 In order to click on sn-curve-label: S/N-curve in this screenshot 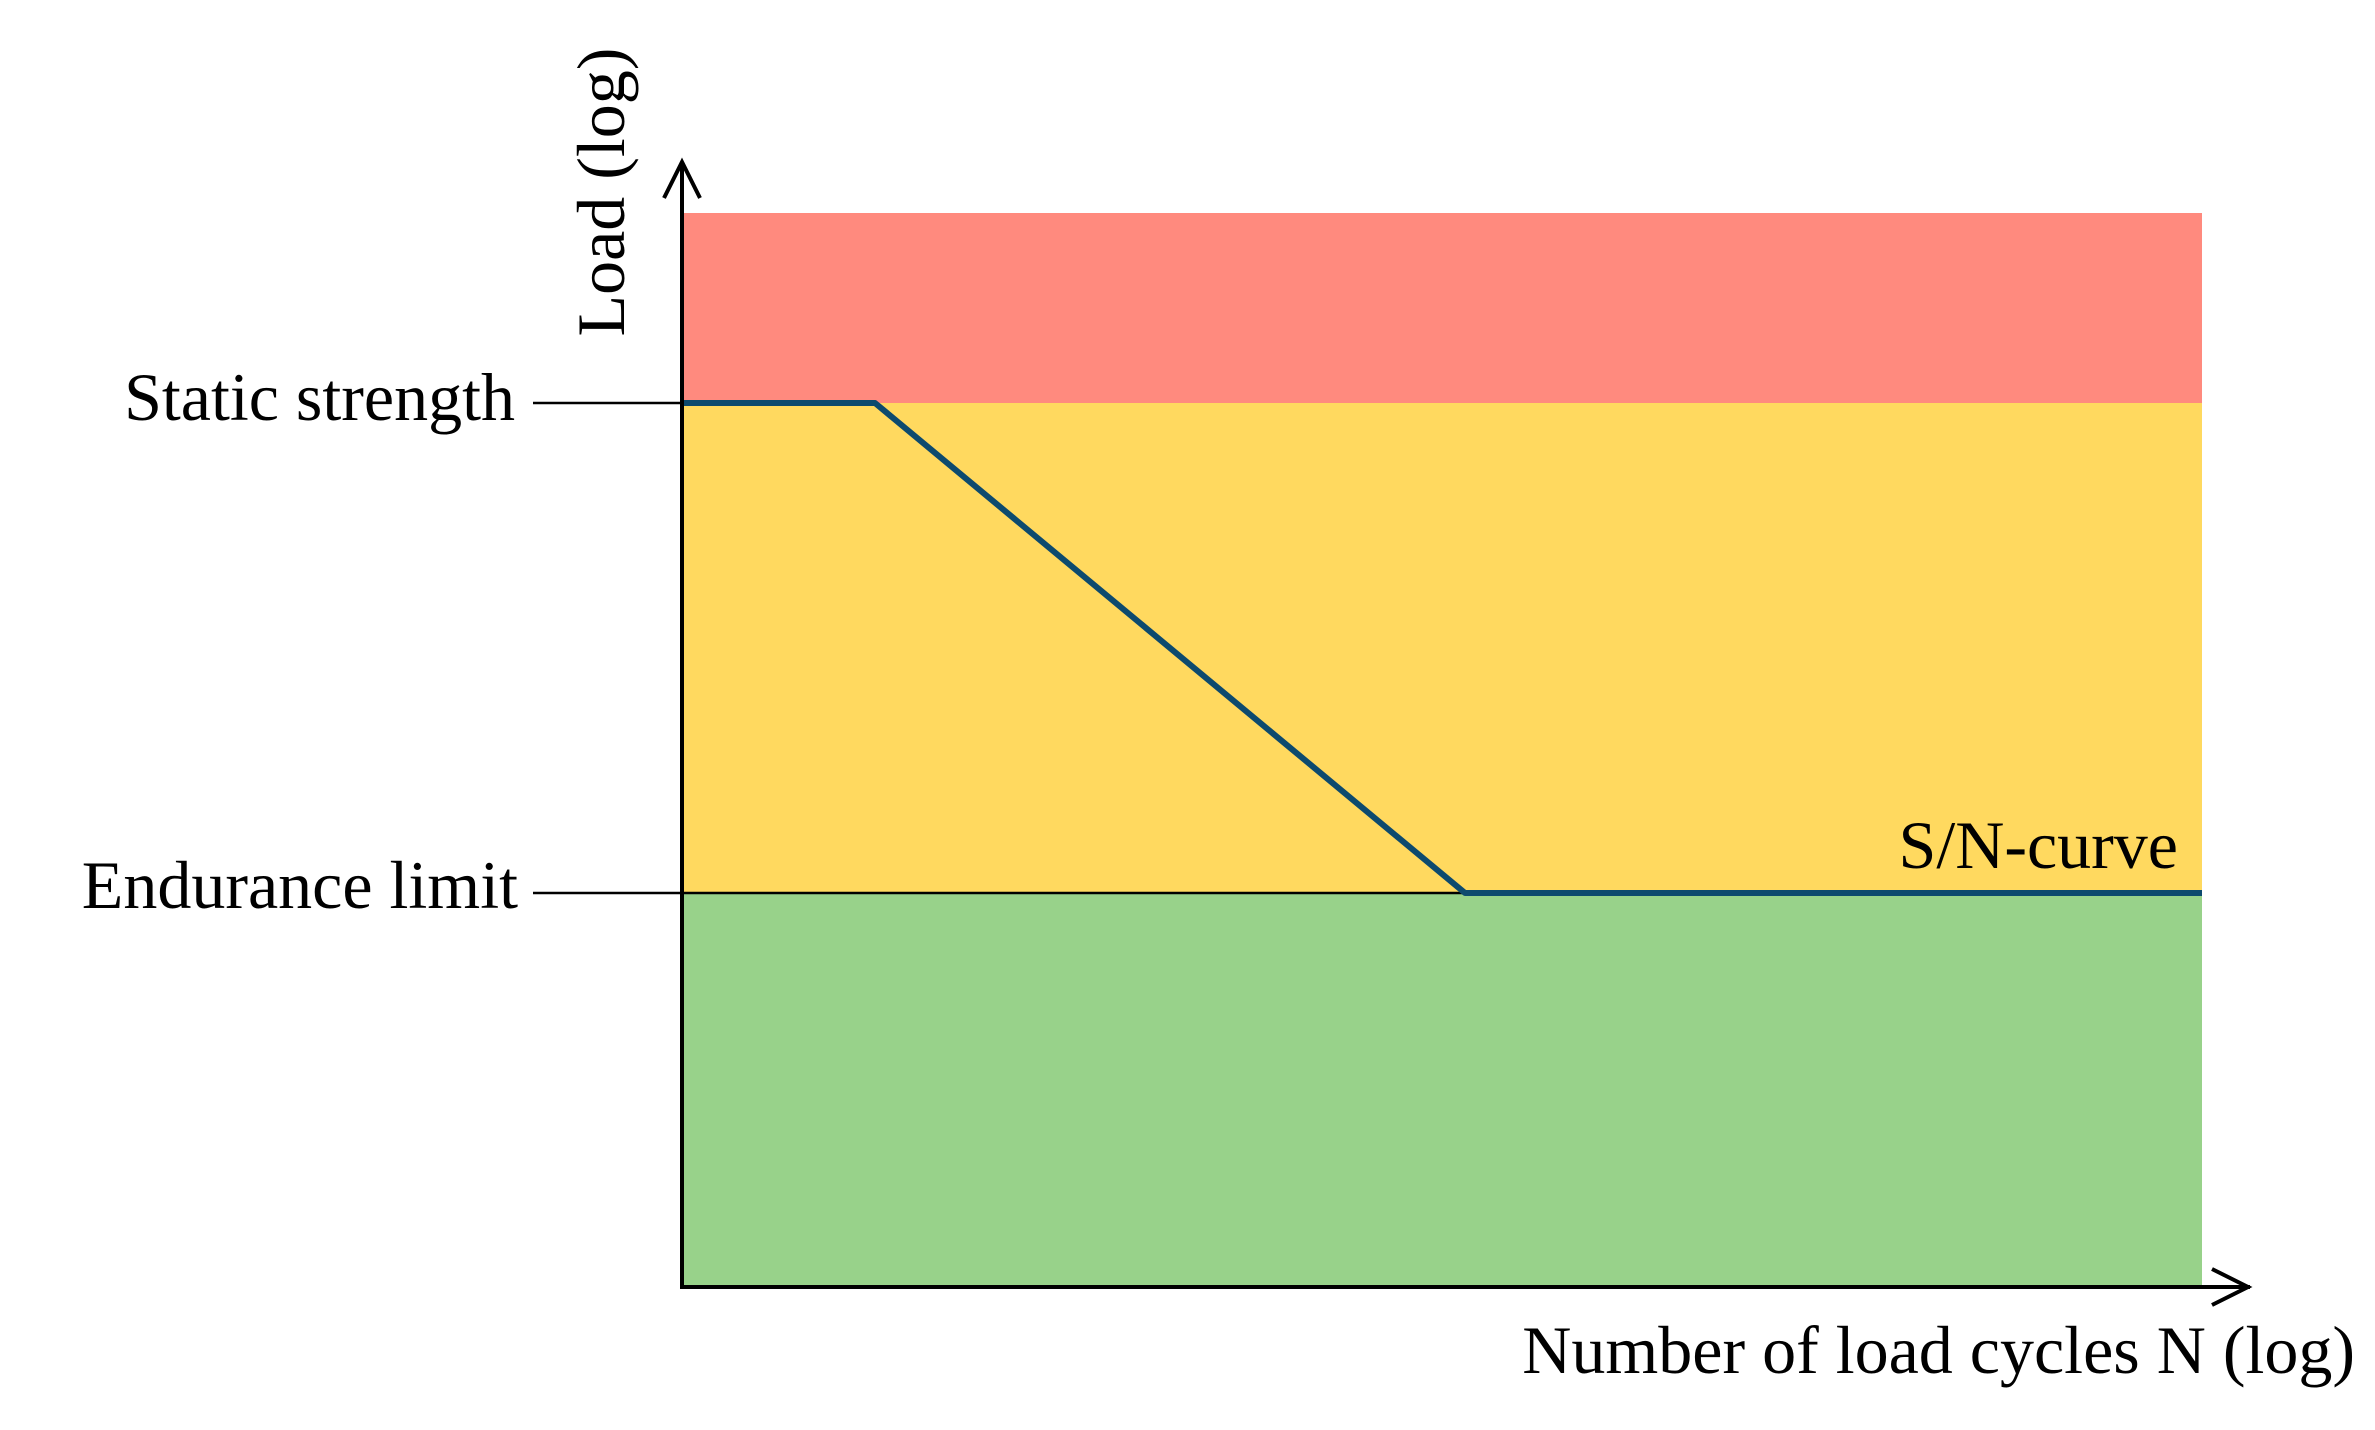, I will do `click(2038, 845)`.